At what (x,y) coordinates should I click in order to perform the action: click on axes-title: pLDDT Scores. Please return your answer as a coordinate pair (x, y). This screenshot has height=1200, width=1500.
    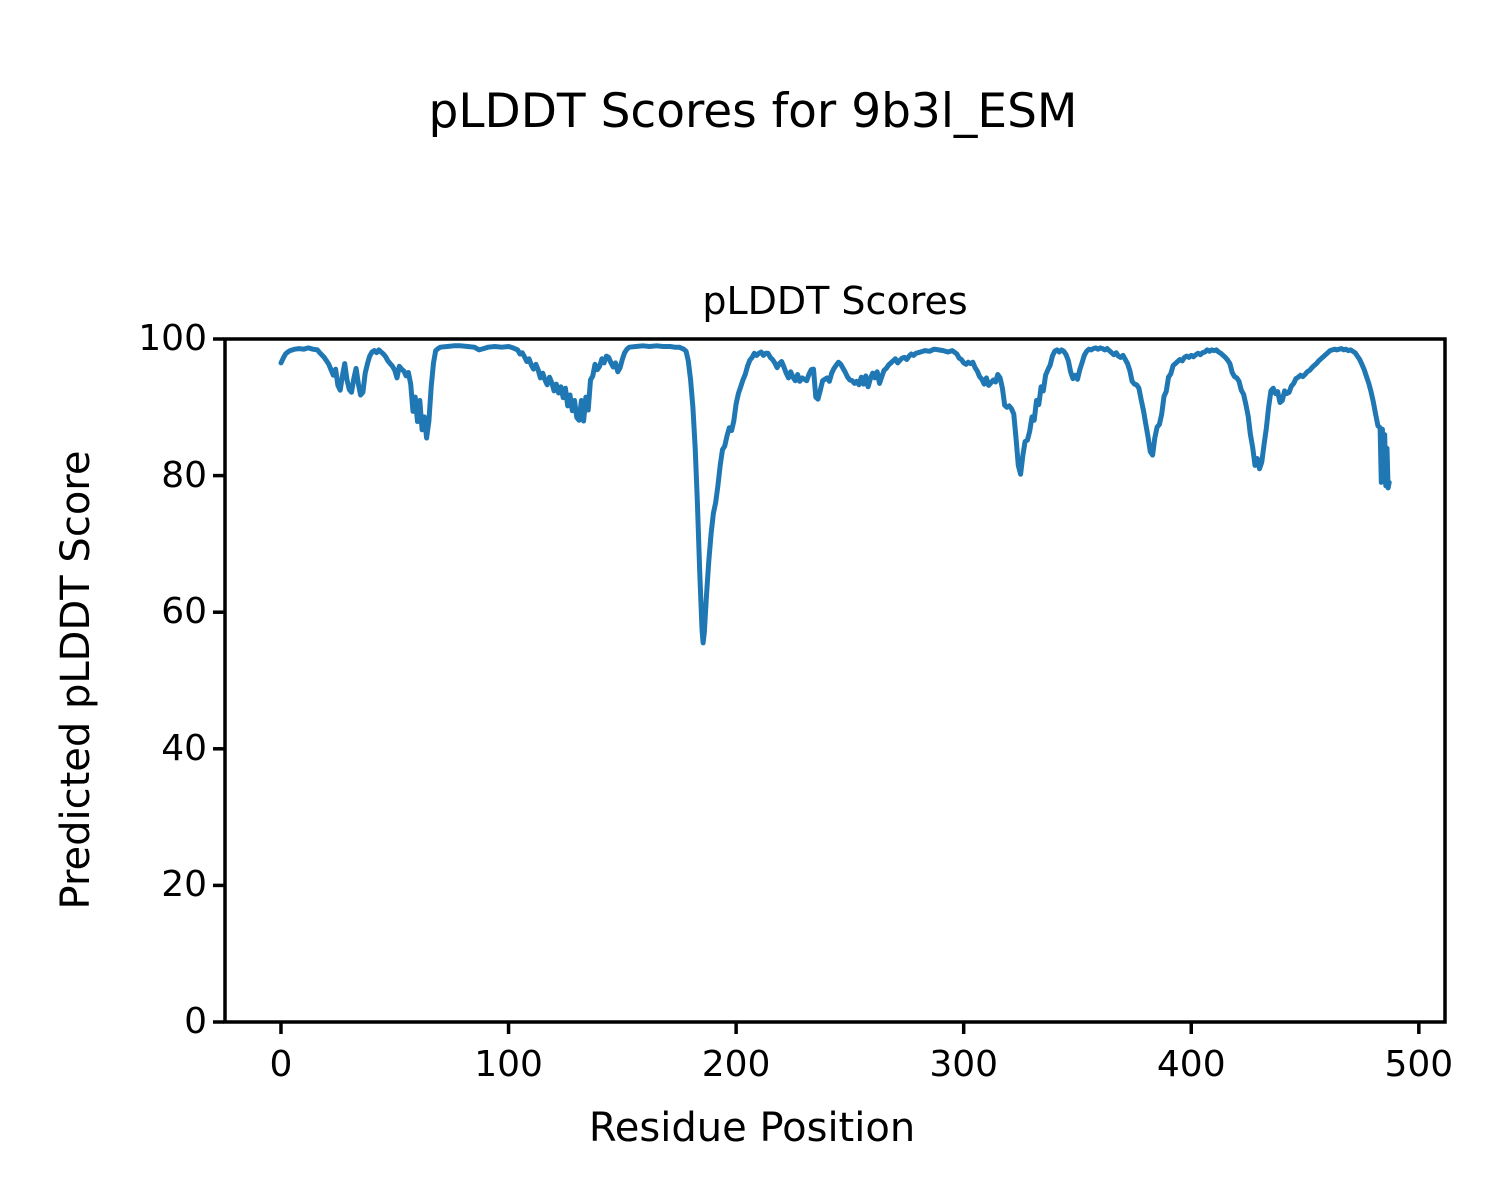
    Looking at the image, I should click on (835, 301).